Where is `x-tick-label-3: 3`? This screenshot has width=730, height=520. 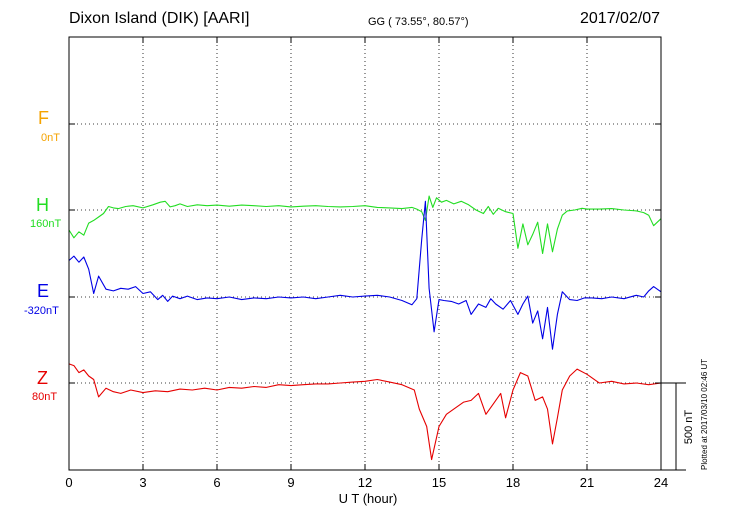 x-tick-label-3: 3 is located at coordinates (142, 482).